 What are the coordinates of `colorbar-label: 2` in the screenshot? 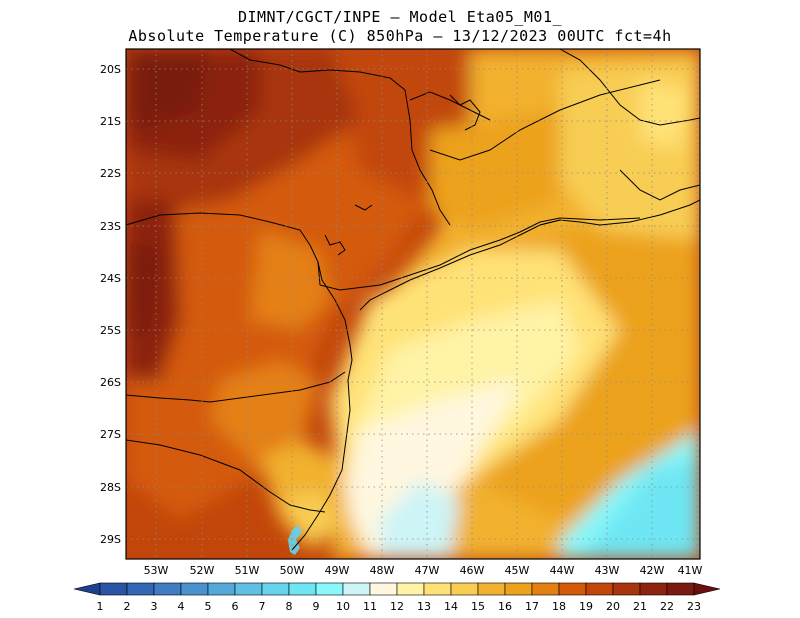 It's located at (127, 606).